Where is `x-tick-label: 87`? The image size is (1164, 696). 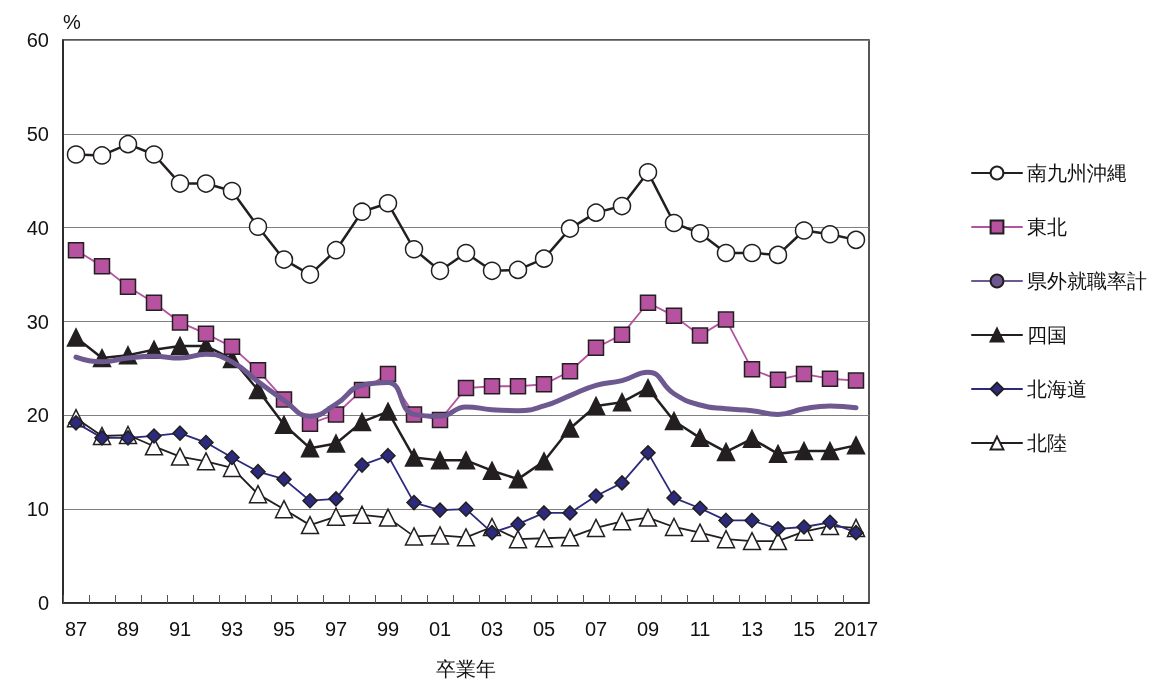 x-tick-label: 87 is located at coordinates (76, 629).